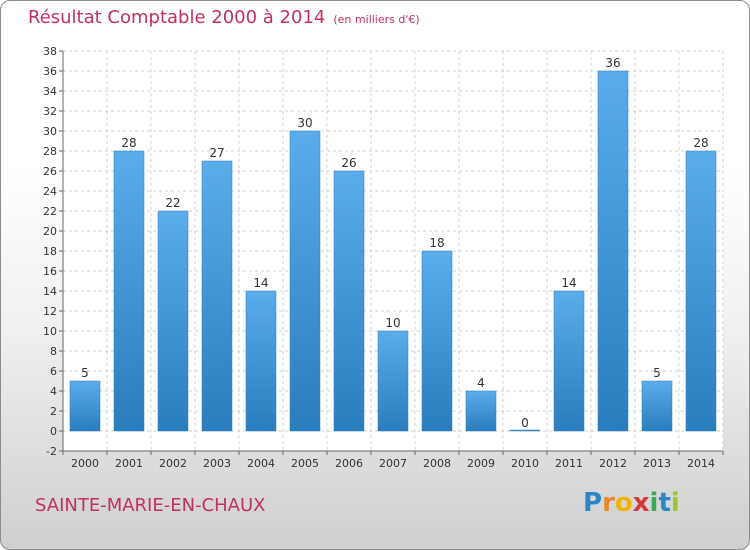 The image size is (750, 550). What do you see at coordinates (376, 19) in the screenshot?
I see `chart-subtitle: (en milliers d'€)` at bounding box center [376, 19].